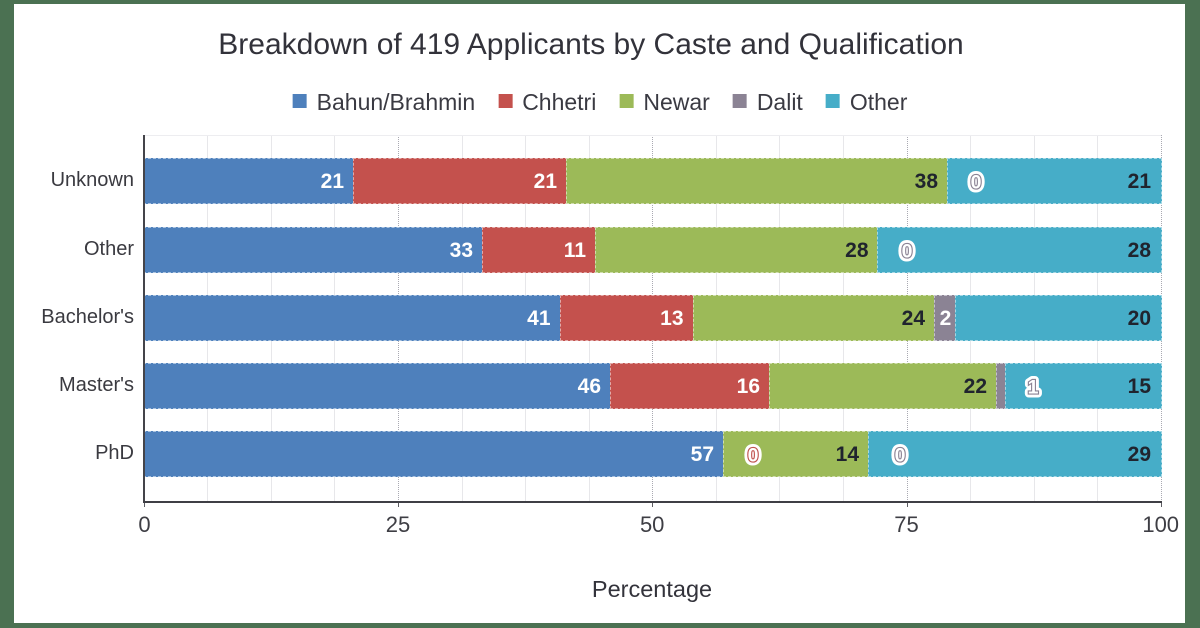 The width and height of the screenshot is (1200, 628). I want to click on svg-text: 1, so click(1033, 388).